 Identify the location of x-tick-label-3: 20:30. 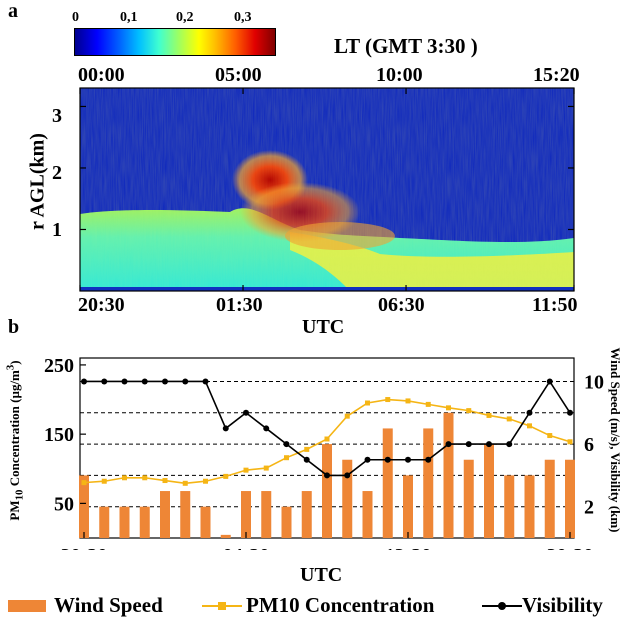
(570, 547).